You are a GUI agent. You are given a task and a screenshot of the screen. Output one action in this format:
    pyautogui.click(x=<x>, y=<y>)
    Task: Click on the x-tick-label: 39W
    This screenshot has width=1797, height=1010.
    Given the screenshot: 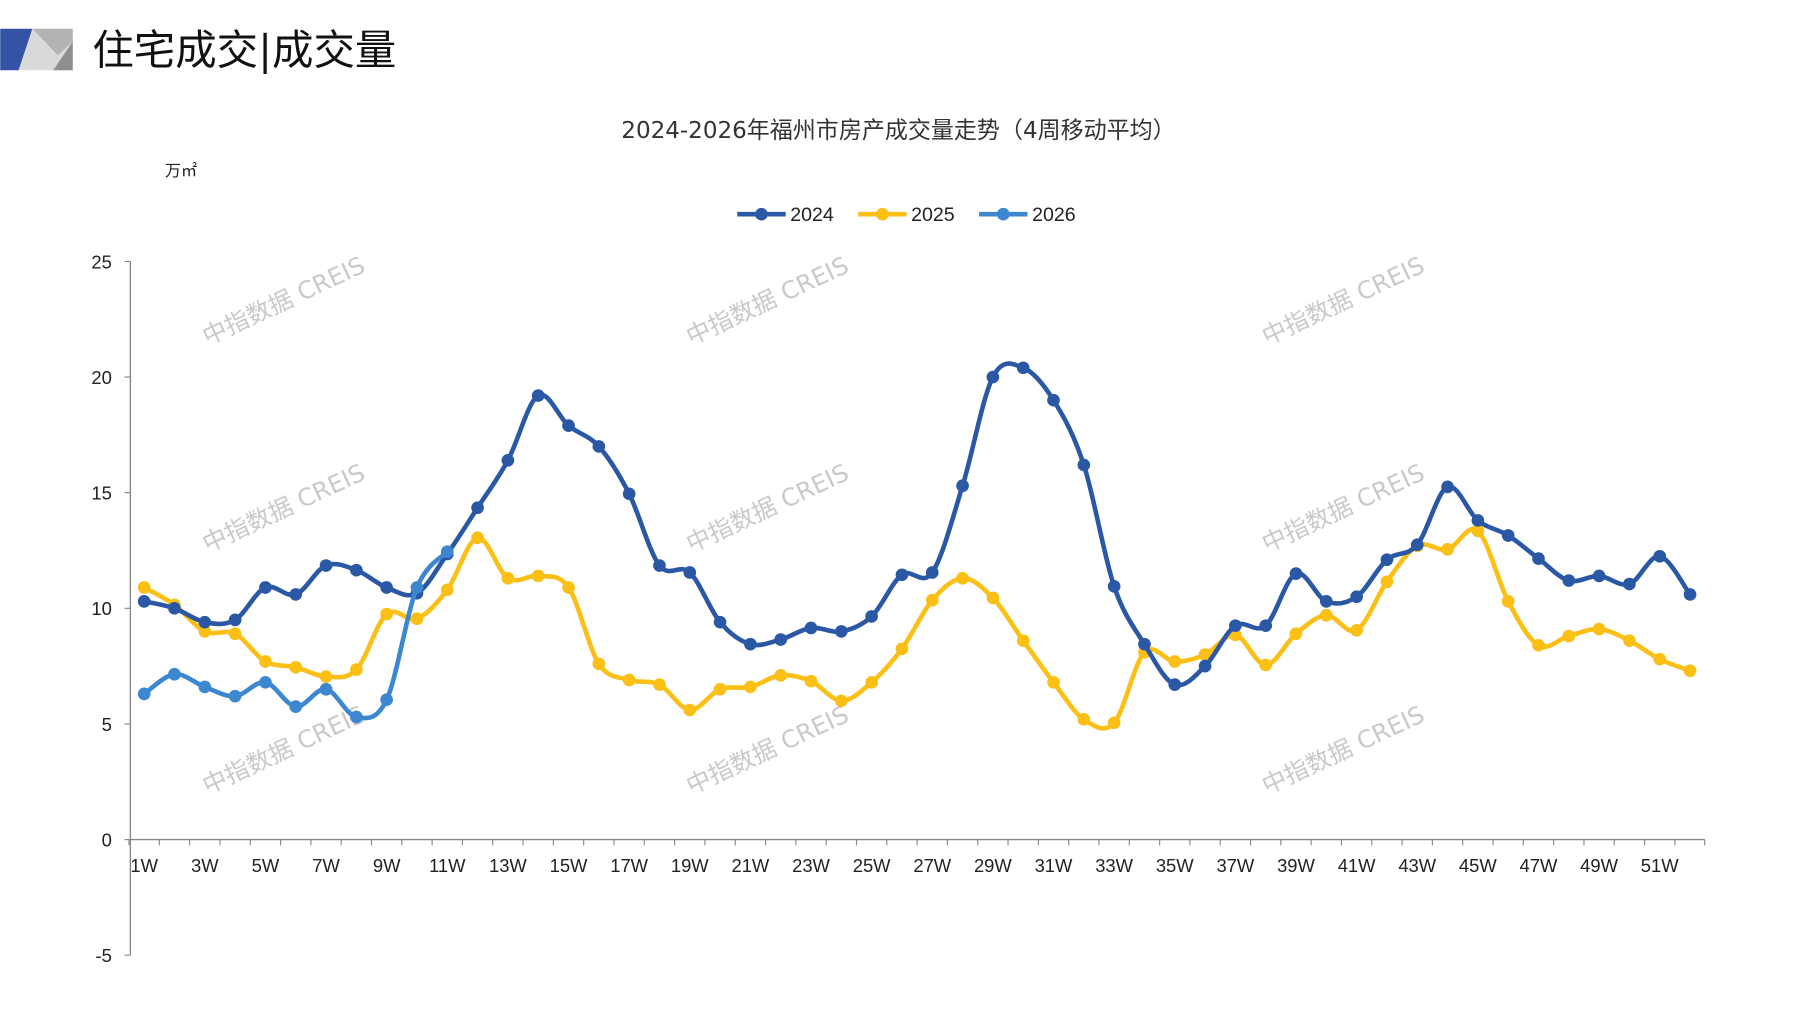 What is the action you would take?
    pyautogui.click(x=1296, y=865)
    